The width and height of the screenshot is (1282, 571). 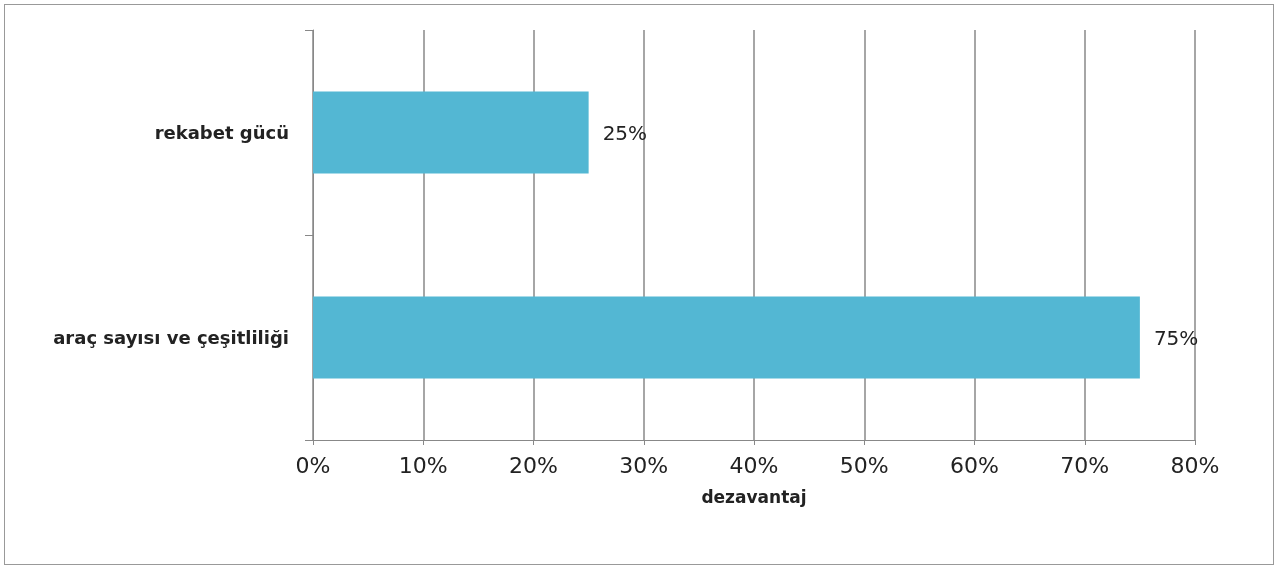 I want to click on x-tick-label: 80%, so click(x=1195, y=465).